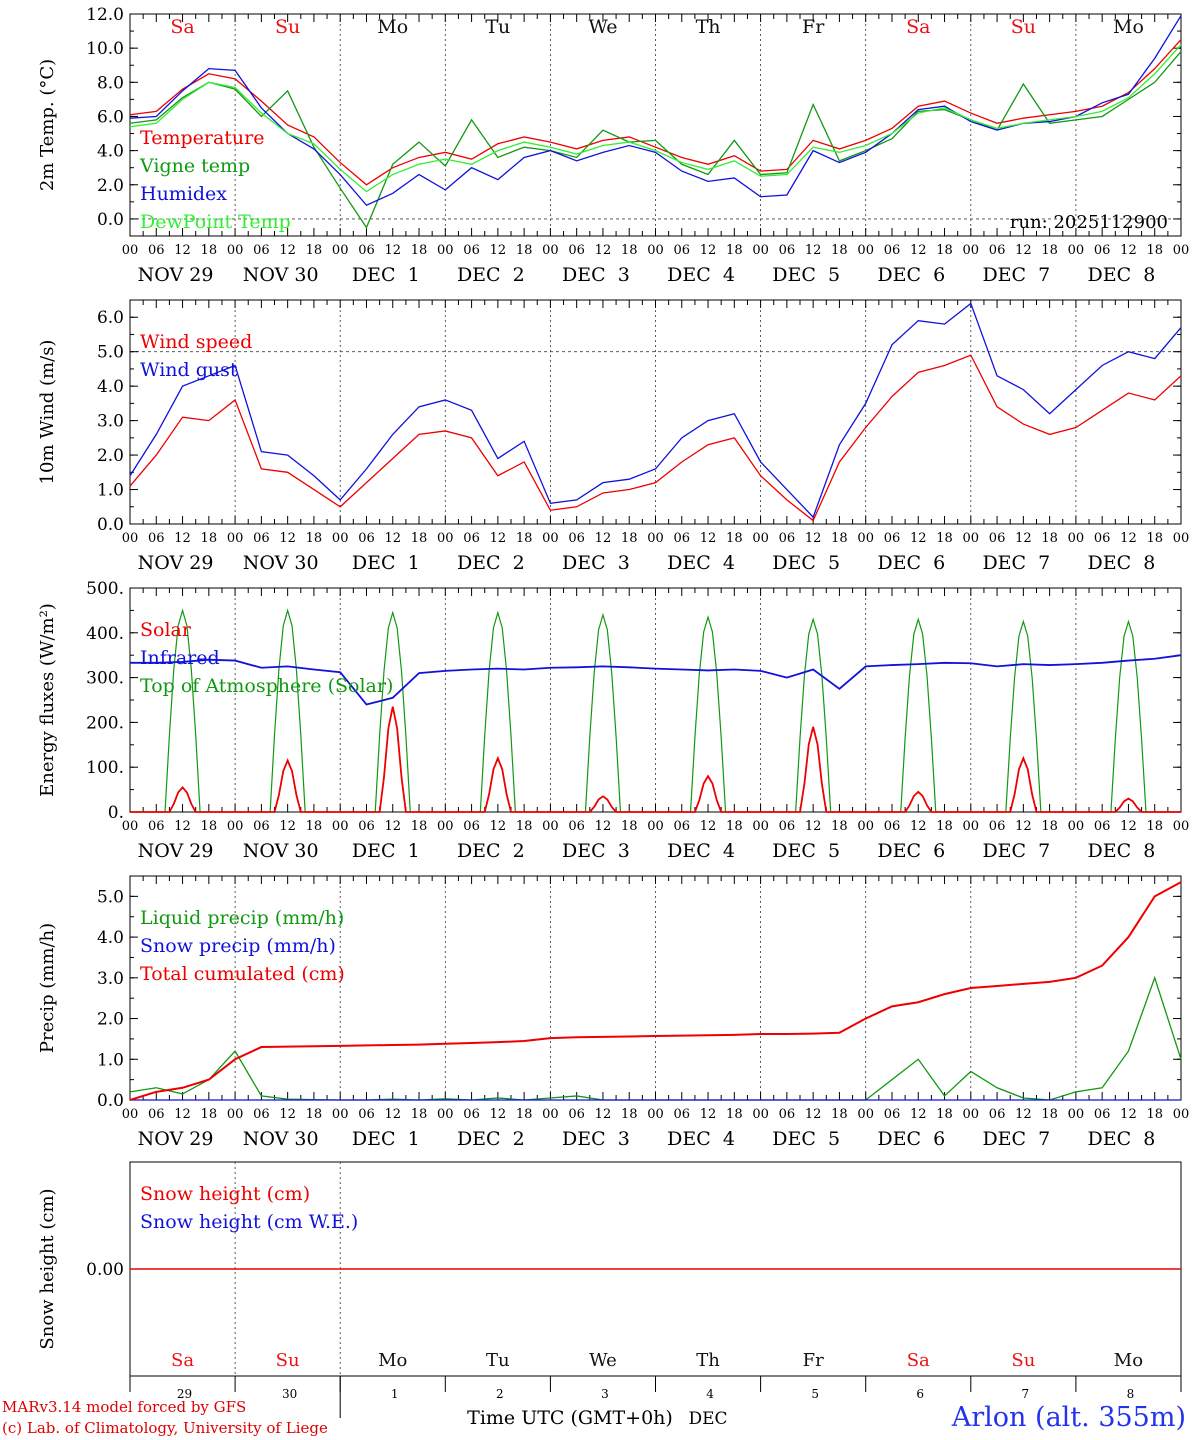 The image size is (1194, 1440). Describe the element at coordinates (1068, 1417) in the screenshot. I see `station-name: Arlon (alt. 355m)` at that location.